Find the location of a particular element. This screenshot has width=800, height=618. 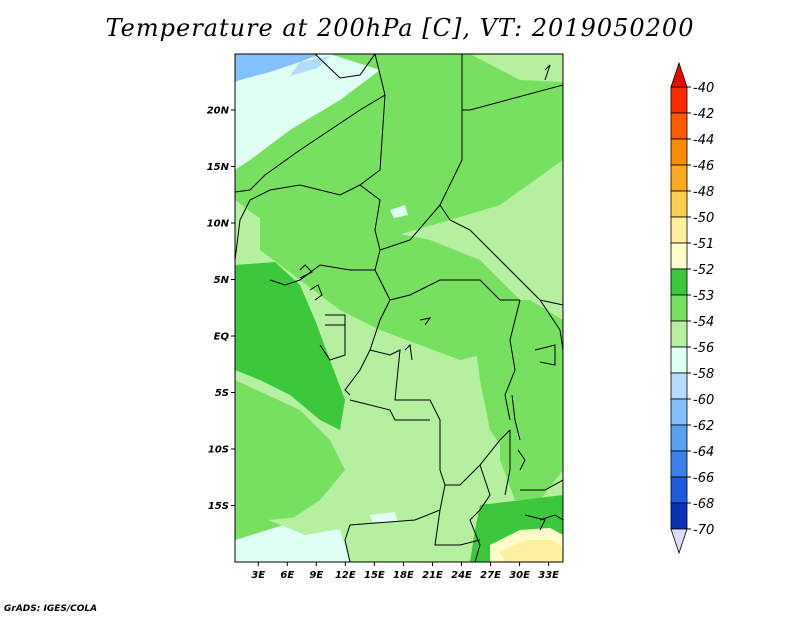

lon-tick-label: 33E is located at coordinates (548, 575).